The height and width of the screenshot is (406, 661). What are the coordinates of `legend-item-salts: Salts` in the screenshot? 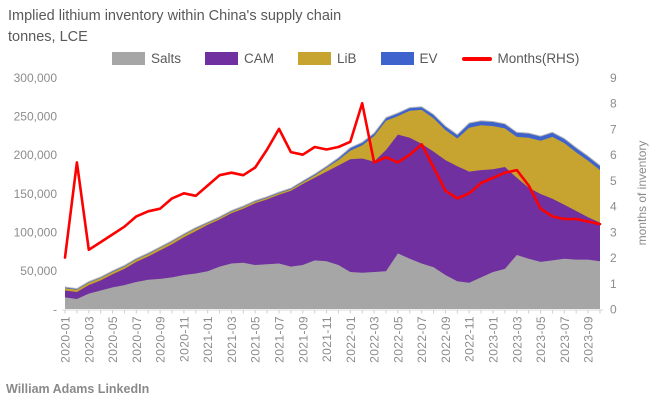 It's located at (146, 58).